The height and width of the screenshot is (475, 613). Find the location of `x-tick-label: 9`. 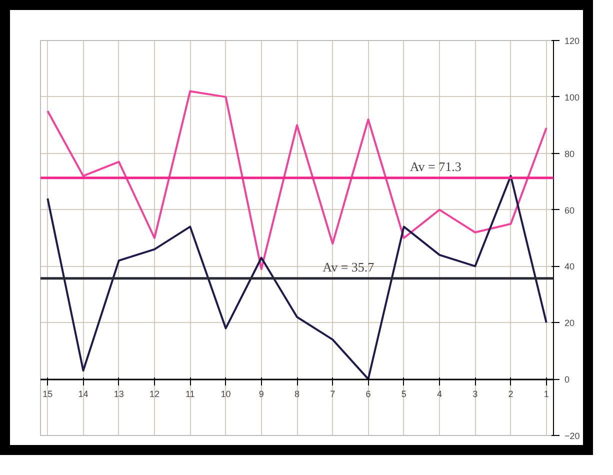

x-tick-label: 9 is located at coordinates (261, 394).